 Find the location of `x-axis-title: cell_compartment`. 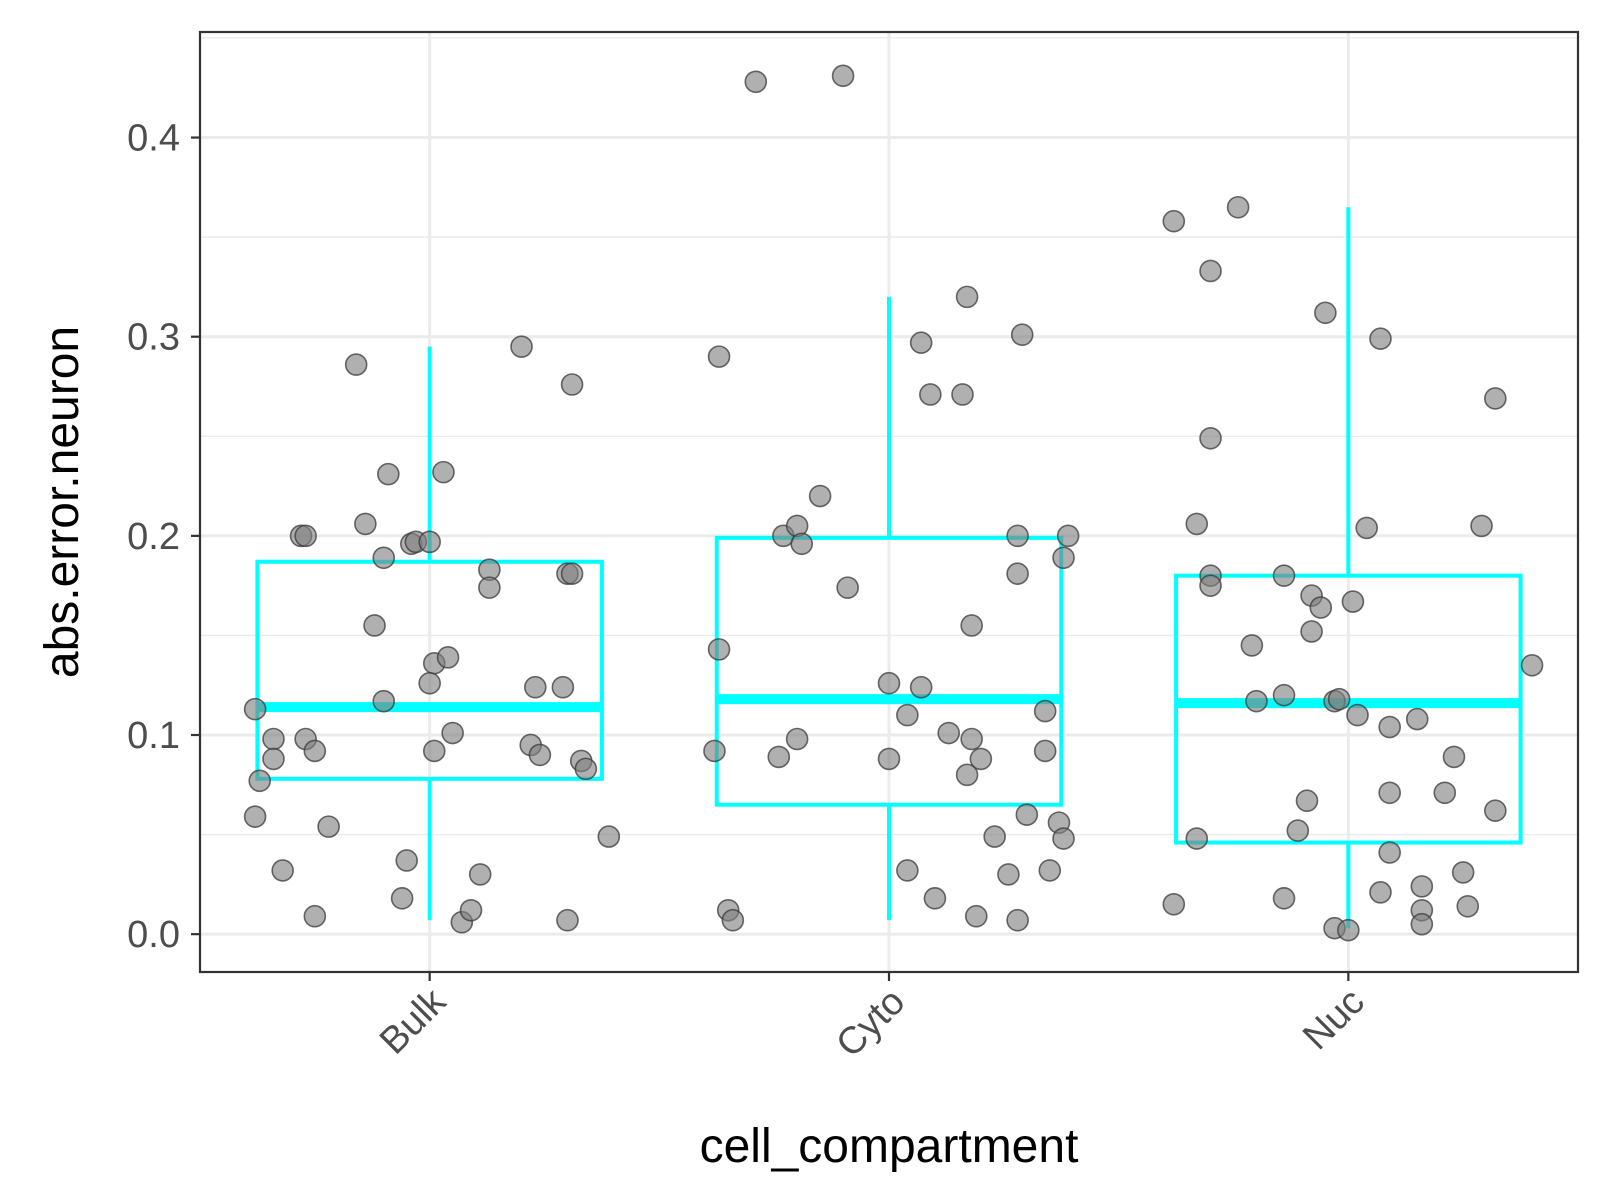

x-axis-title: cell_compartment is located at coordinates (889, 1146).